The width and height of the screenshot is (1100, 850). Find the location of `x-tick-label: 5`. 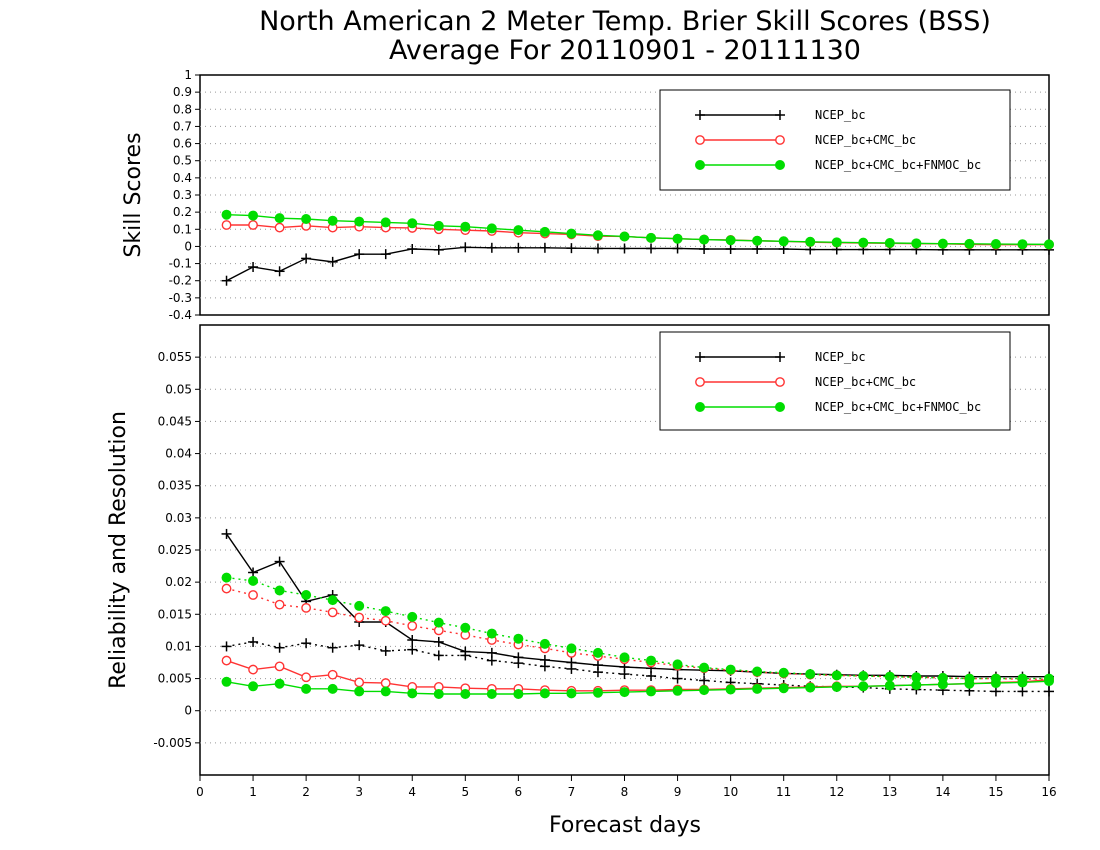

x-tick-label: 5 is located at coordinates (465, 792).